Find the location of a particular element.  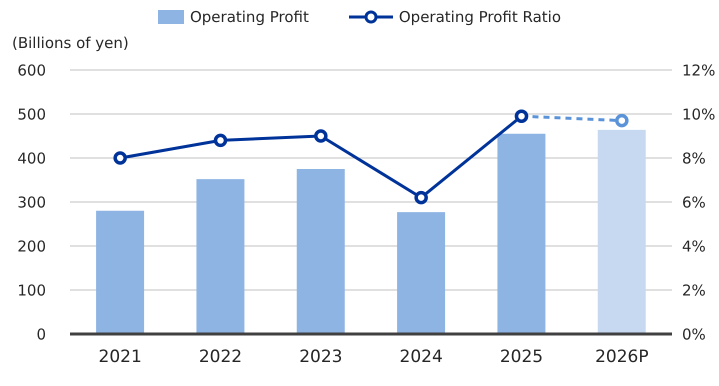

y-tick-label: 600 is located at coordinates (31, 70).